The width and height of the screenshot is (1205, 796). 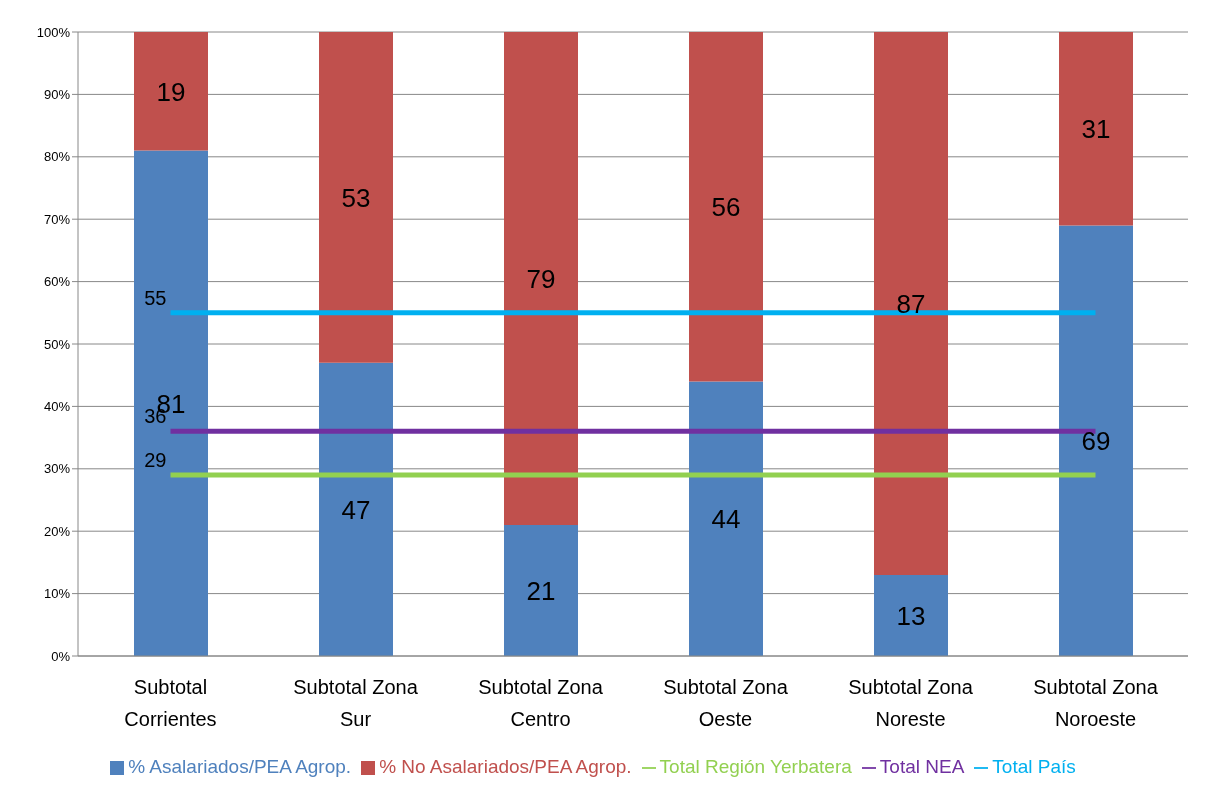 I want to click on data-label: 13, so click(x=911, y=615).